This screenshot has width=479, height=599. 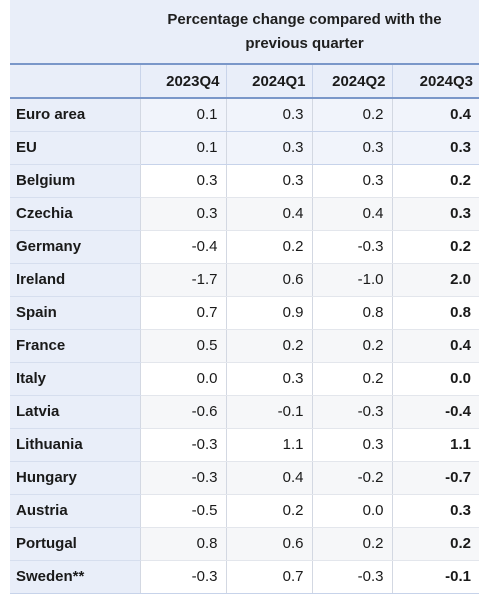 I want to click on row-label: Italy, so click(x=75, y=379).